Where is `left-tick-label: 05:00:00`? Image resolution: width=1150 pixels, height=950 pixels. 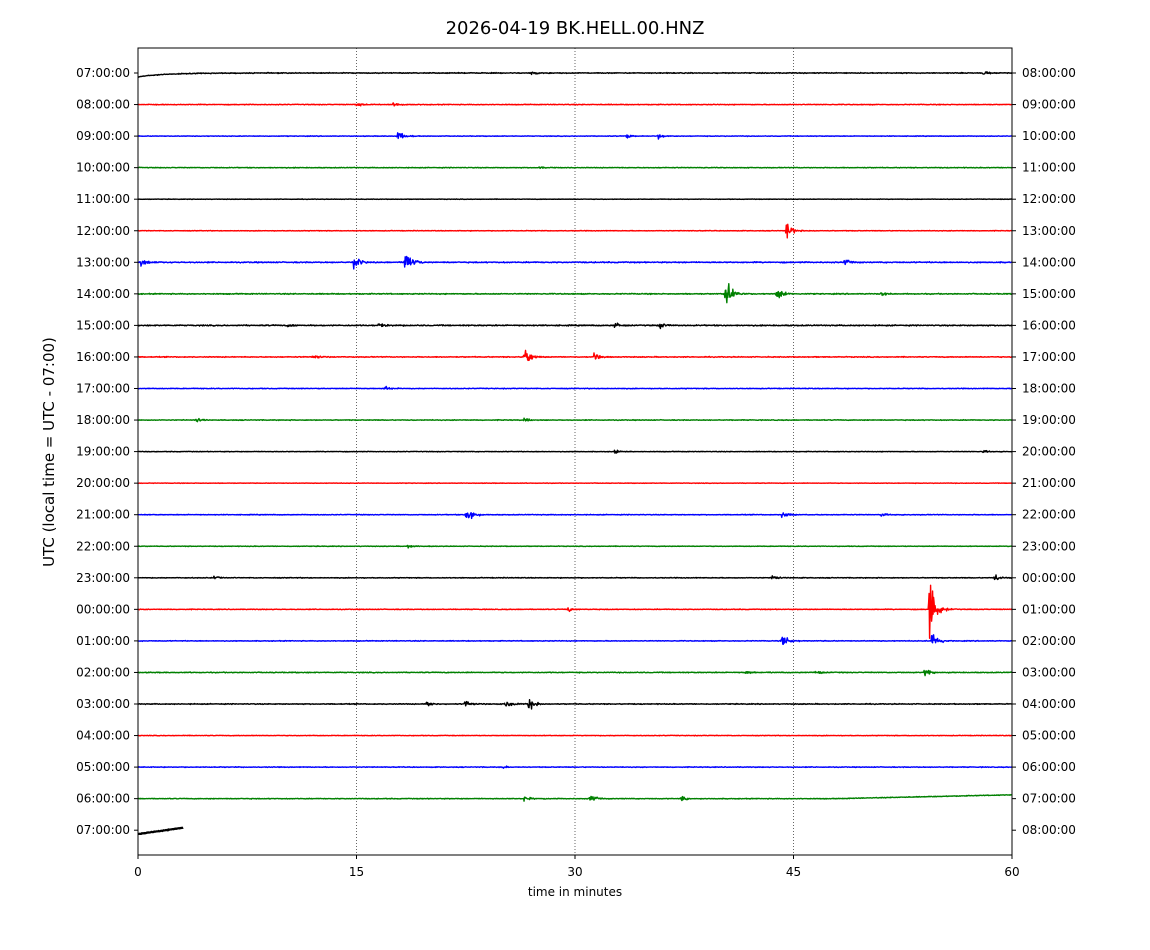 left-tick-label: 05:00:00 is located at coordinates (103, 767).